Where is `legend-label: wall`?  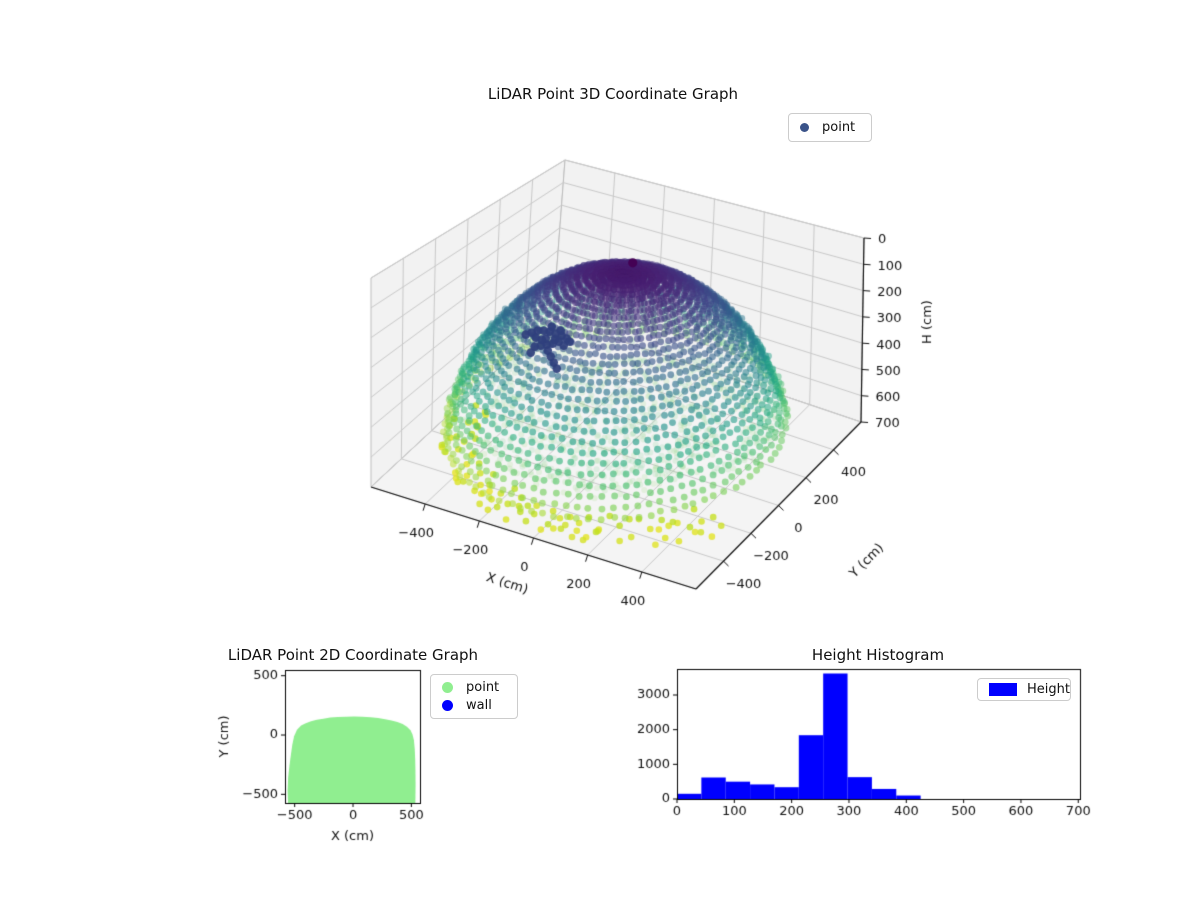 legend-label: wall is located at coordinates (479, 705).